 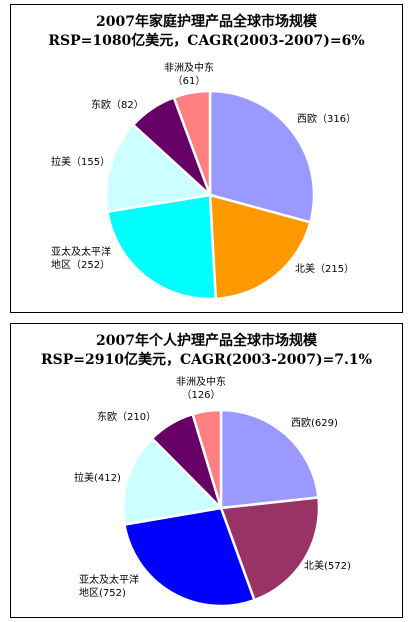 I want to click on chart-subtitle: RSP=2910亿美元，CAGR(2003-2007)=7.1%, so click(x=206, y=360).